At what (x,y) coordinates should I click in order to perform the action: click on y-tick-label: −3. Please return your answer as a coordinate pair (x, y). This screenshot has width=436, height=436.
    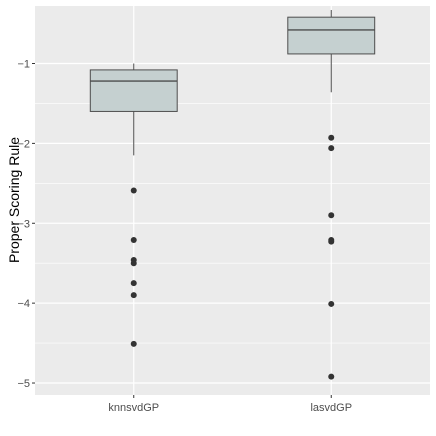
    Looking at the image, I should click on (23, 224).